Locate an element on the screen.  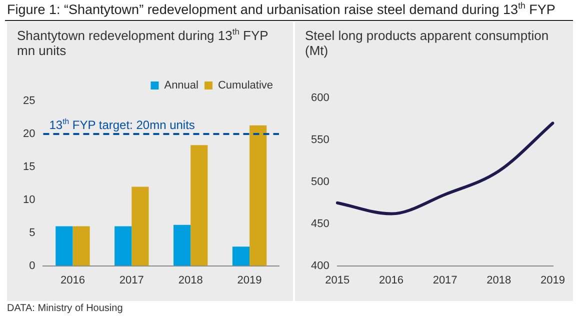
y-tick-label: 15 is located at coordinates (29, 166).